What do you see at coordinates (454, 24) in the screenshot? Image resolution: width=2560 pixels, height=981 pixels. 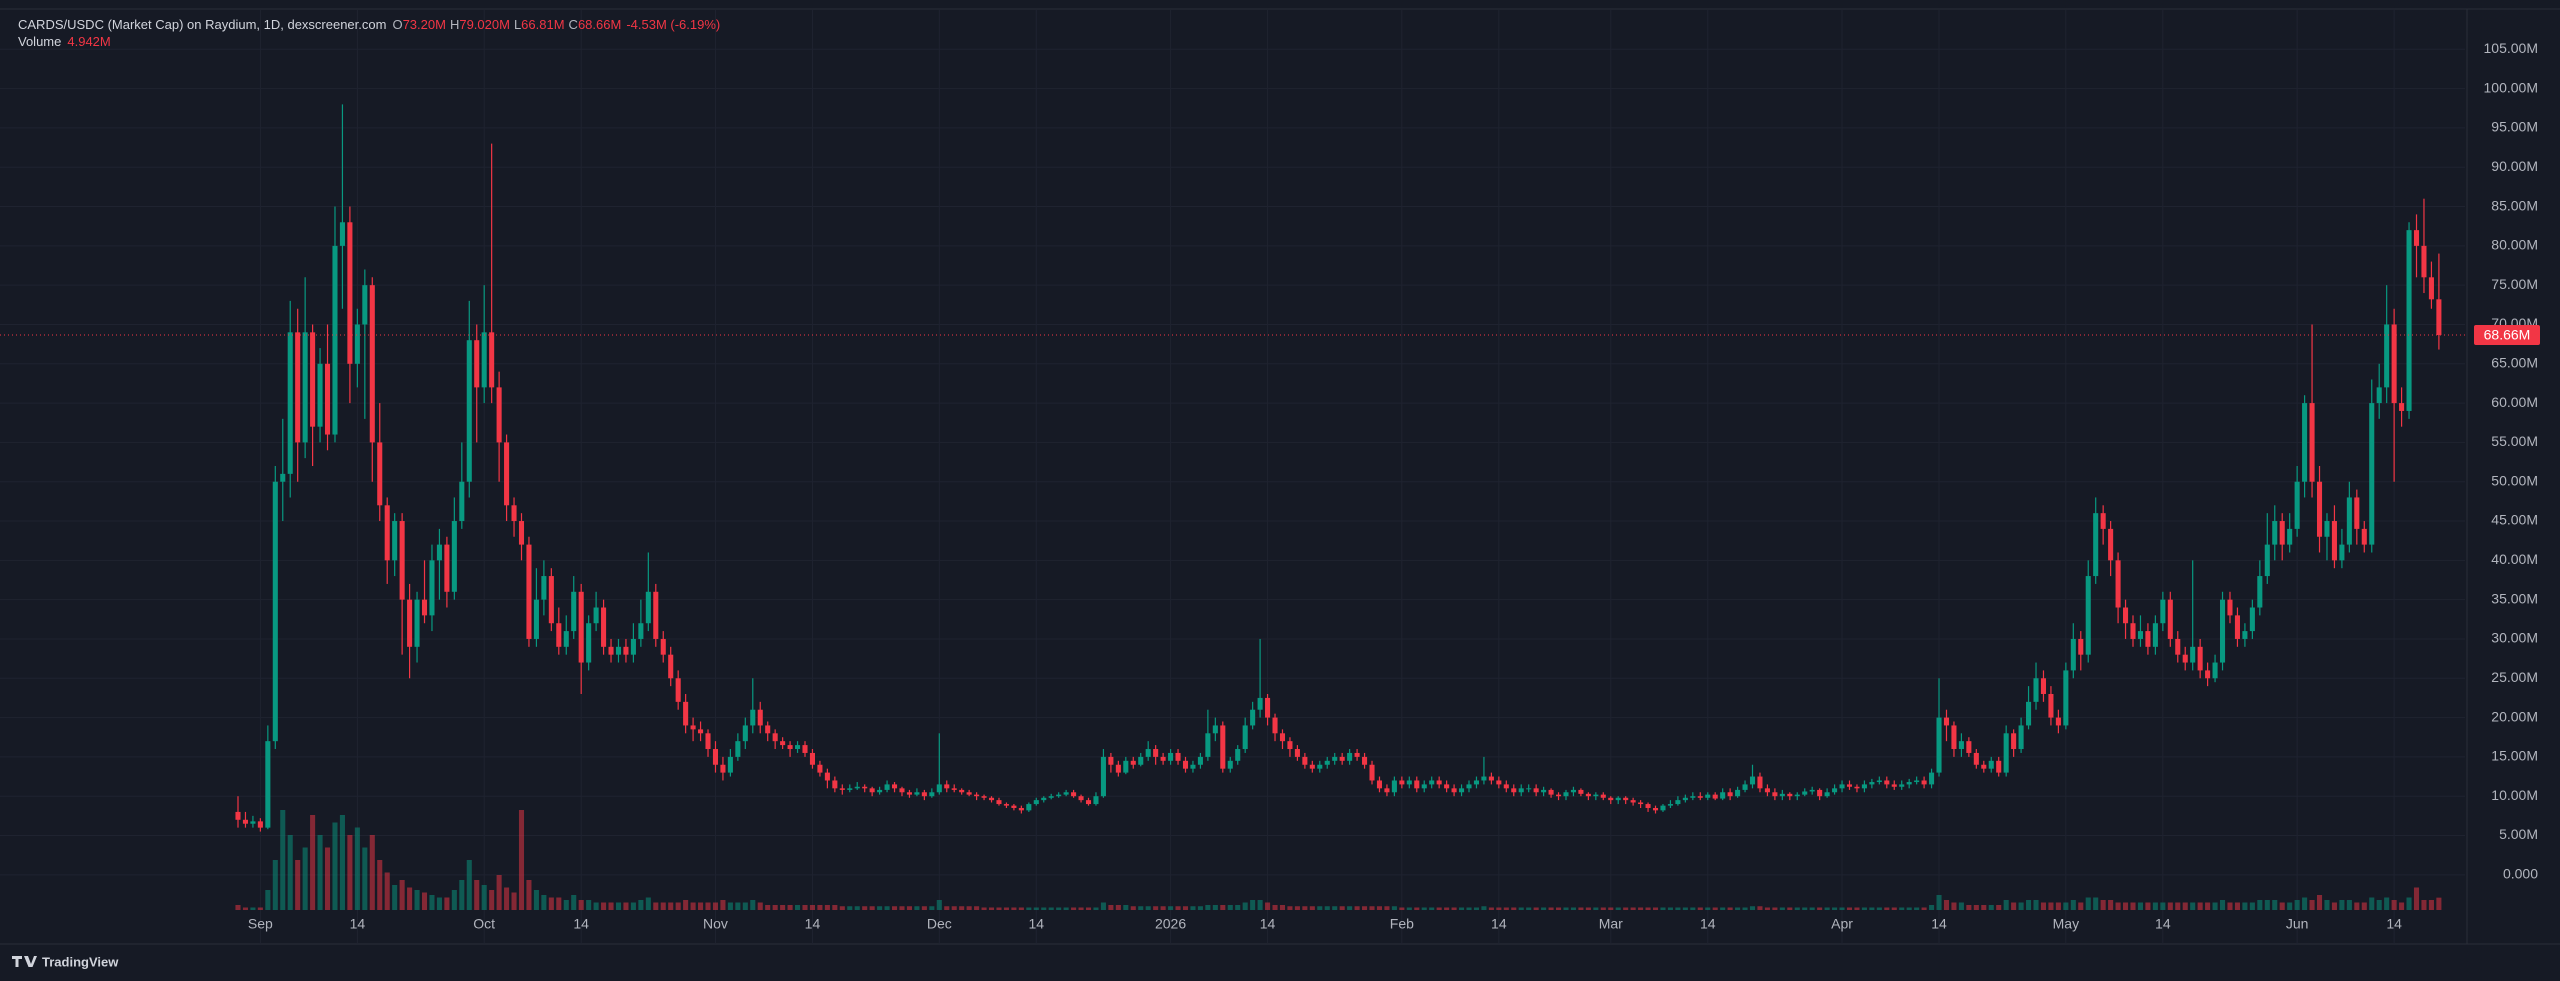 I see `ohlc-label: H` at bounding box center [454, 24].